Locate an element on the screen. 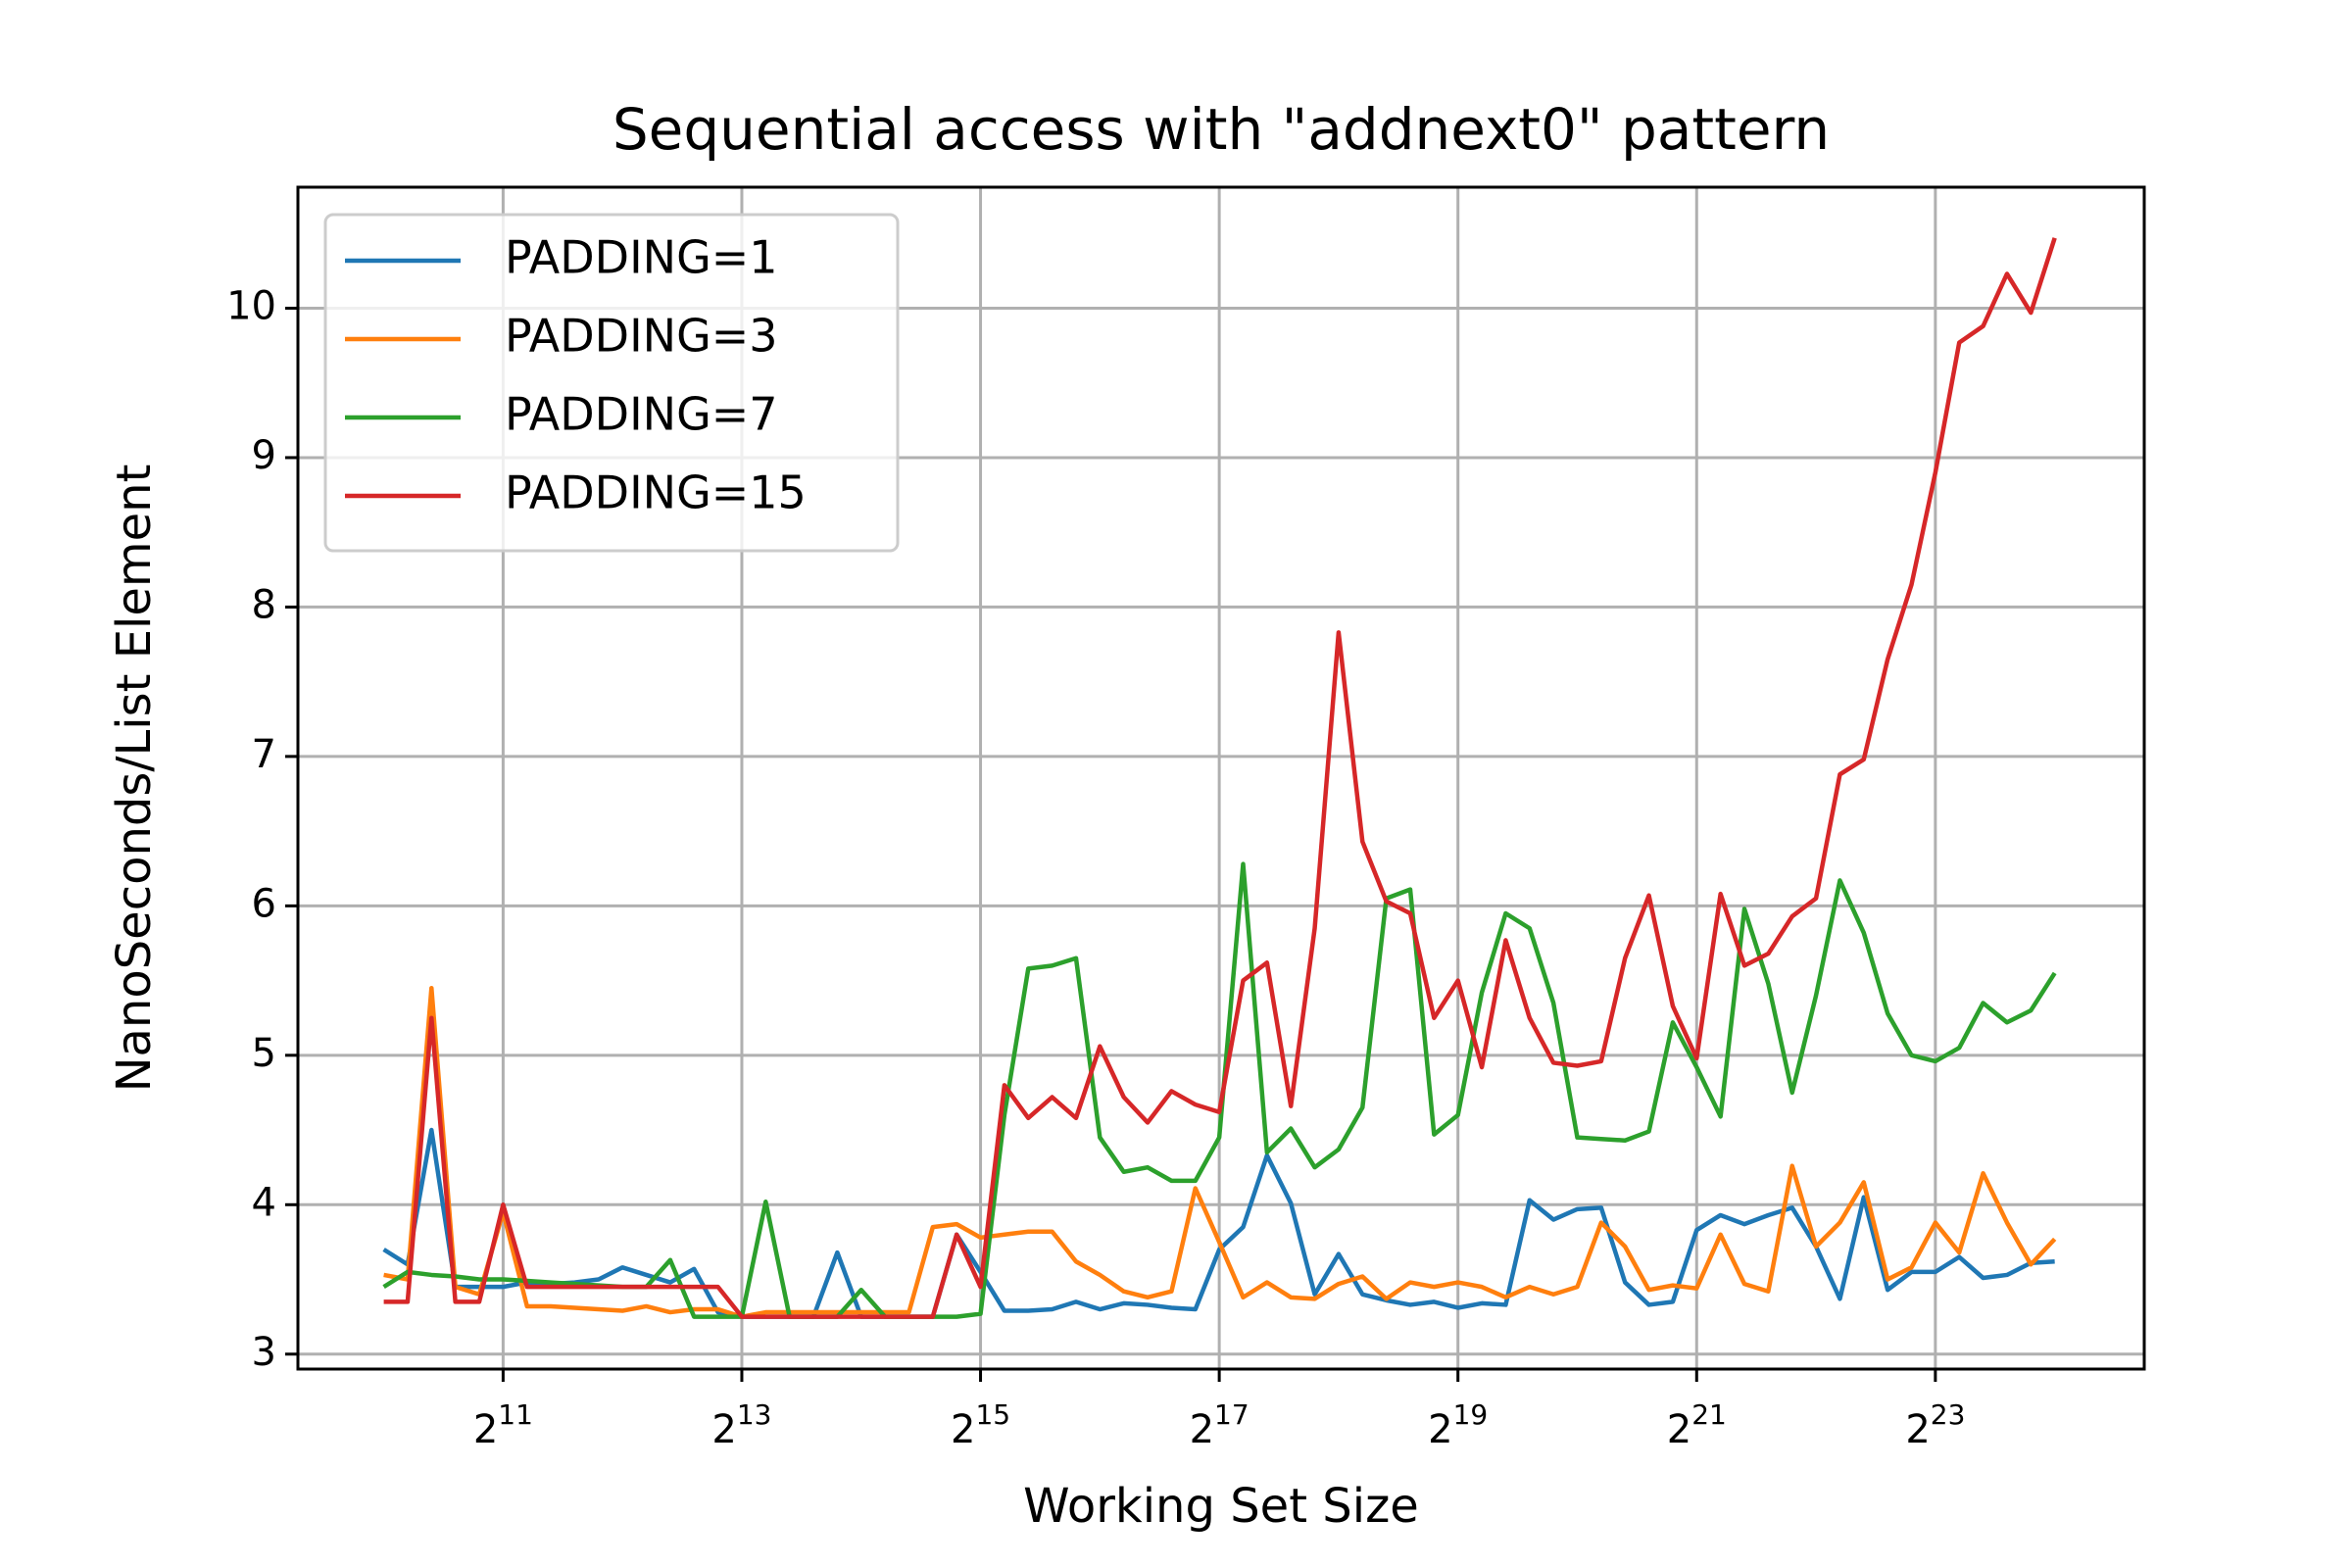 Image resolution: width=2352 pixels, height=1568 pixels. y-tick-label: 7 is located at coordinates (264, 754).